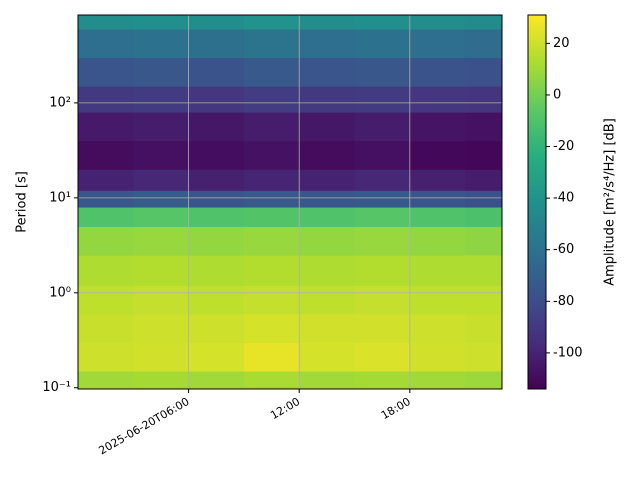 This screenshot has width=640, height=480. Describe the element at coordinates (537, 202) in the screenshot. I see `colorbar` at that location.